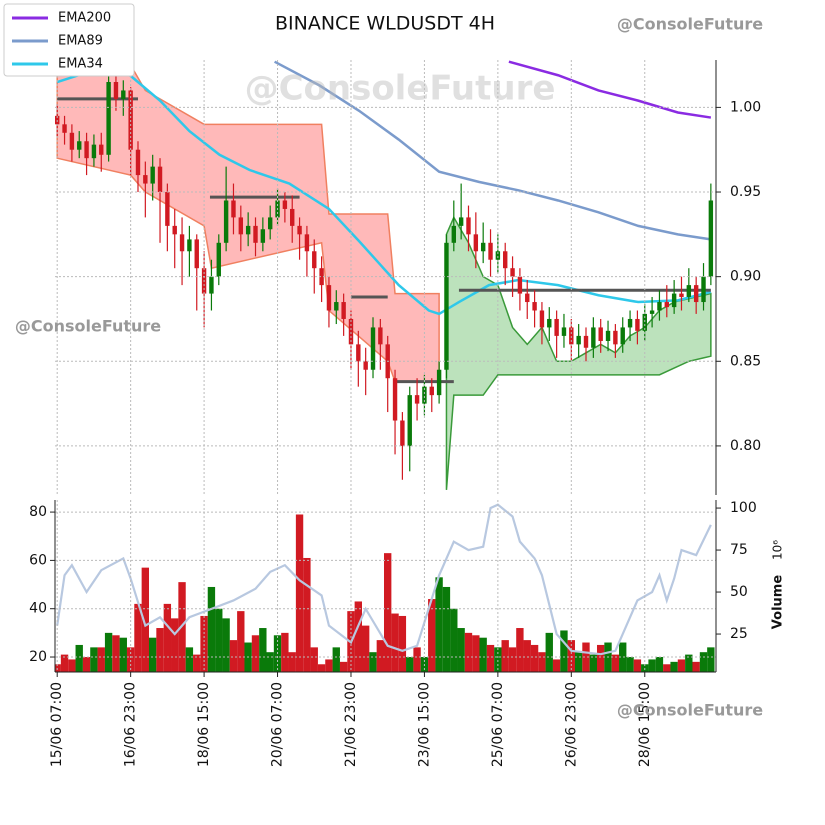 The image size is (825, 825). Describe the element at coordinates (739, 592) in the screenshot. I see `y2-tick-label: 50` at that location.